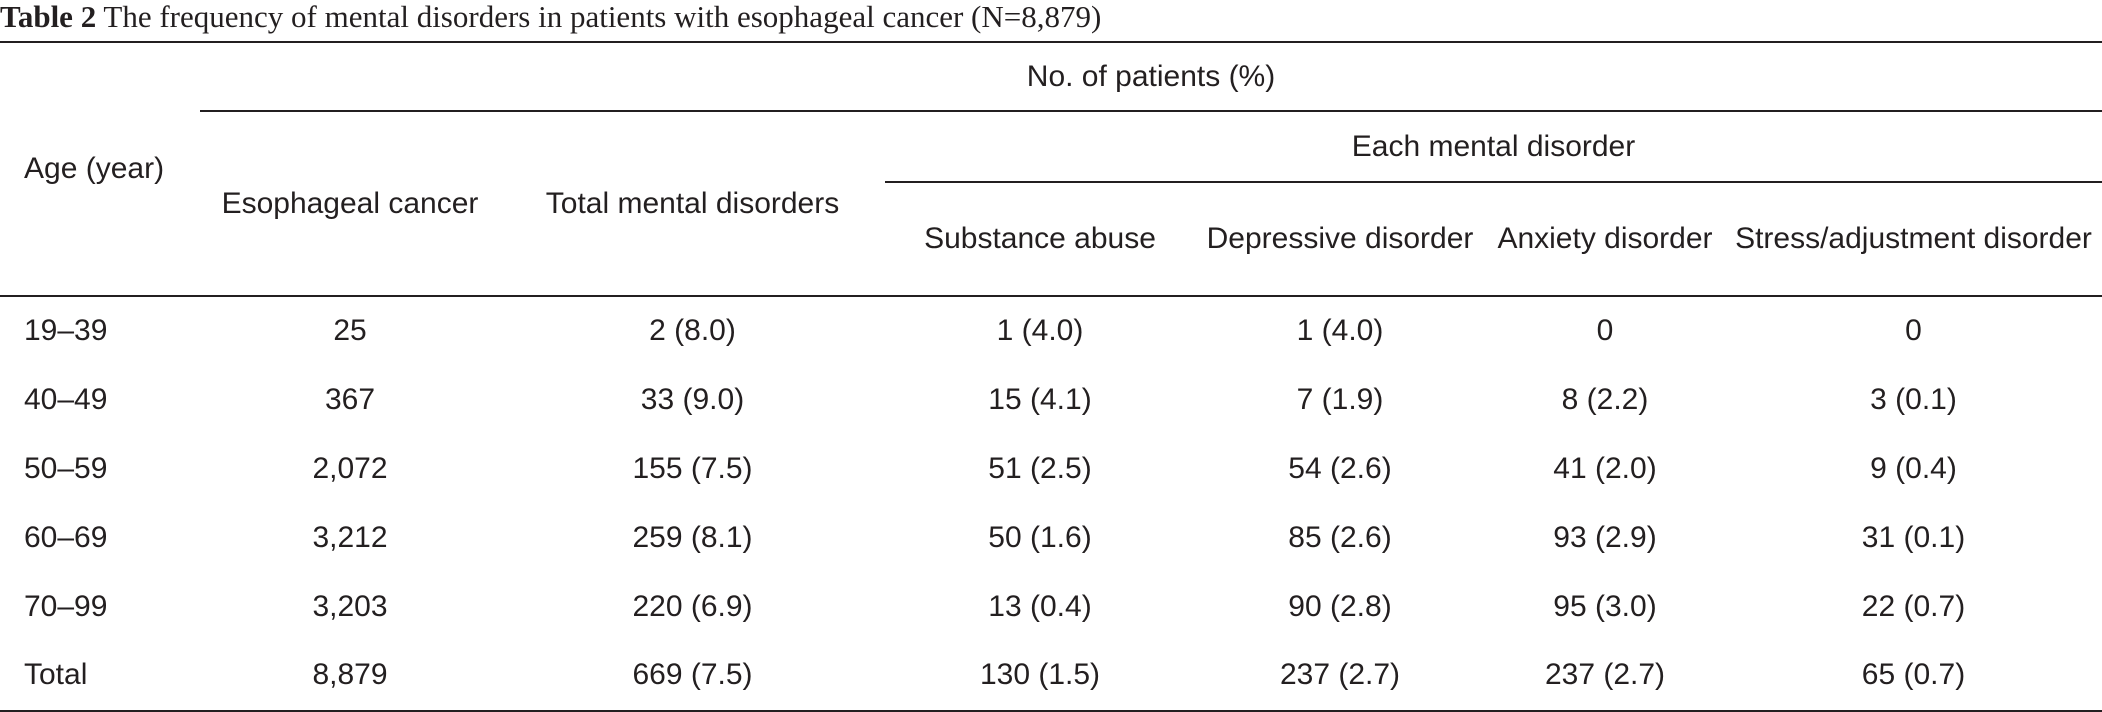  I want to click on header-total-mental-disorders: Total mental disorders, so click(692, 204).